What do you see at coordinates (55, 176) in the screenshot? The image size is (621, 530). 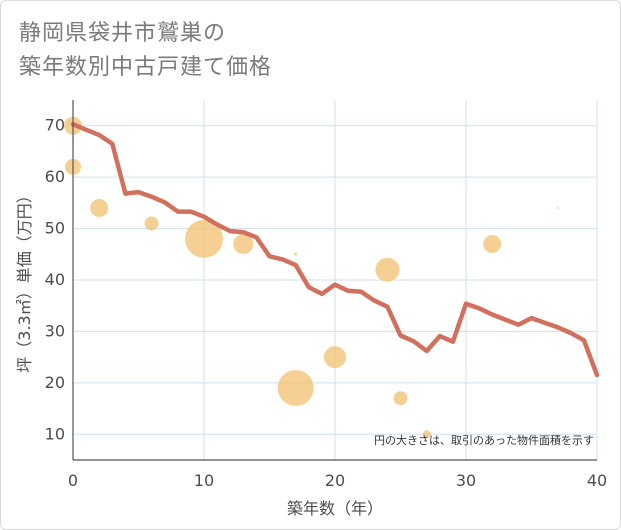 I see `y-tick-label: 60` at bounding box center [55, 176].